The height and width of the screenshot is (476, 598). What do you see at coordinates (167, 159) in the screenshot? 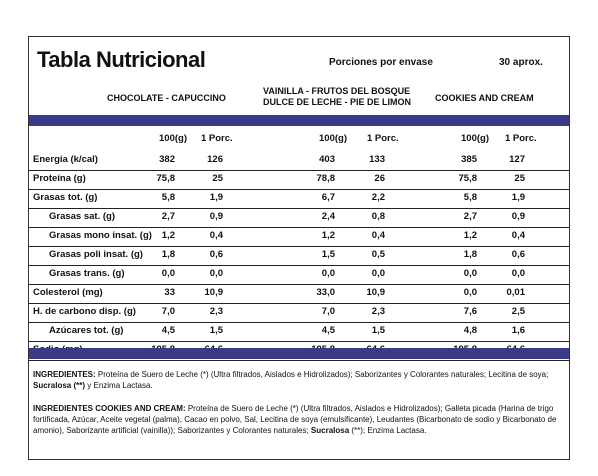
I see `row-value: 382` at bounding box center [167, 159].